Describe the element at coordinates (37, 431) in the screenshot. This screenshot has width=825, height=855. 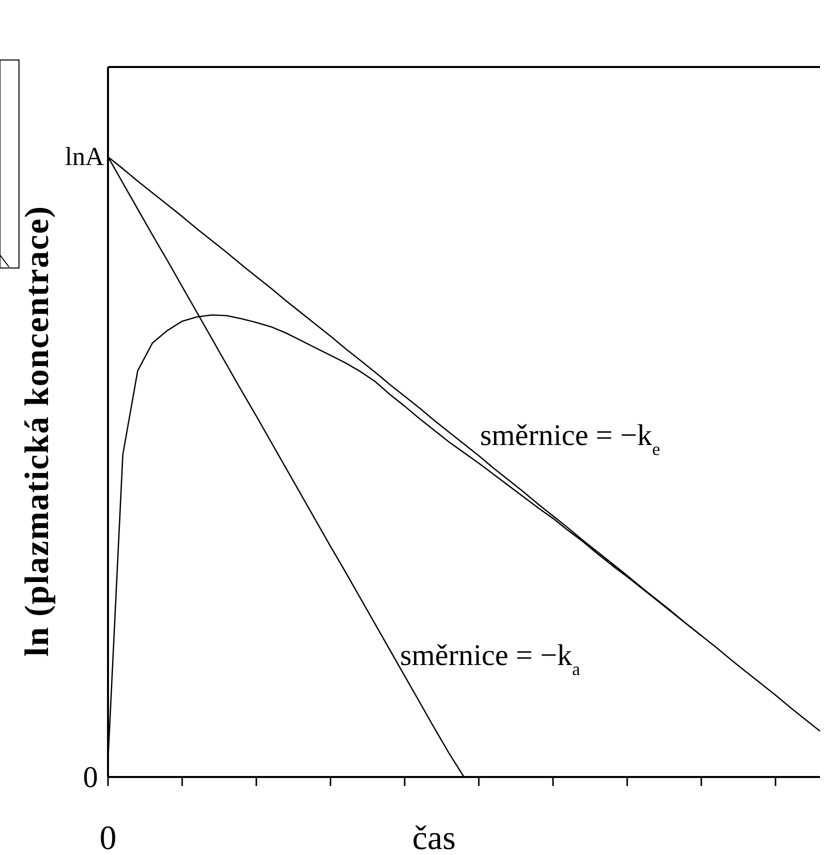
I see `y-axis-title: ln (plazmatická koncentrace)` at that location.